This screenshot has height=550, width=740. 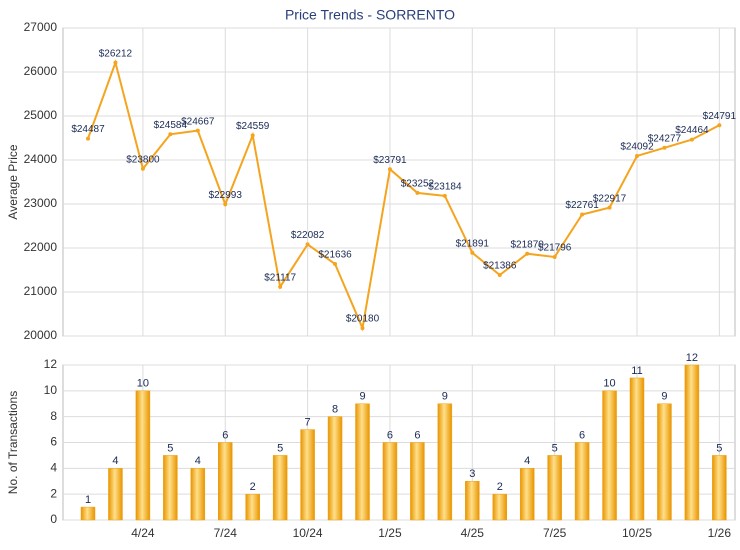 I want to click on y-tick-label: 0, so click(x=53, y=519).